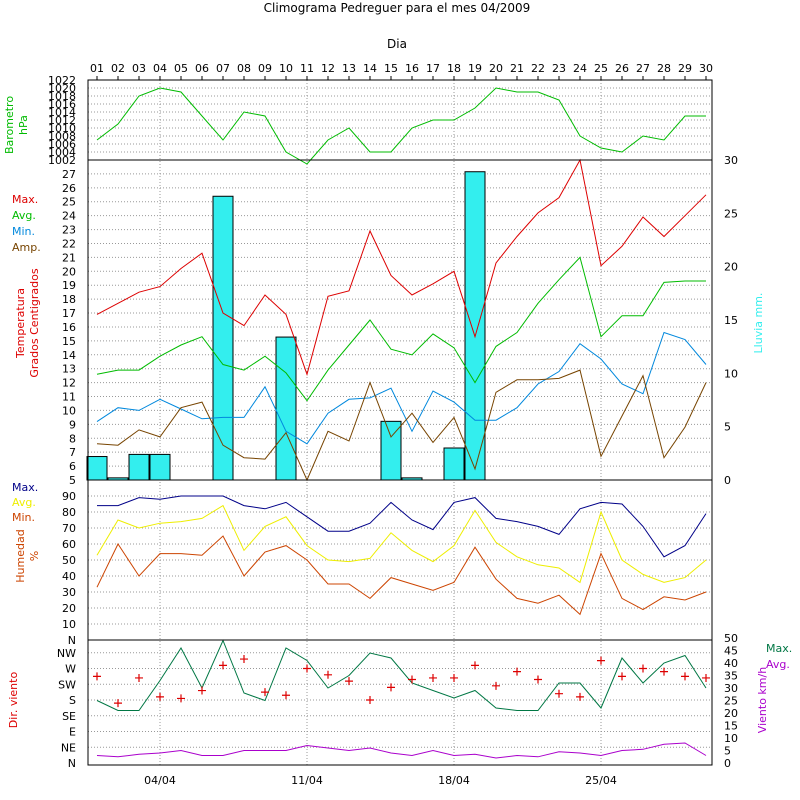  Describe the element at coordinates (401, 750) in the screenshot. I see `wind-avg-line` at that location.